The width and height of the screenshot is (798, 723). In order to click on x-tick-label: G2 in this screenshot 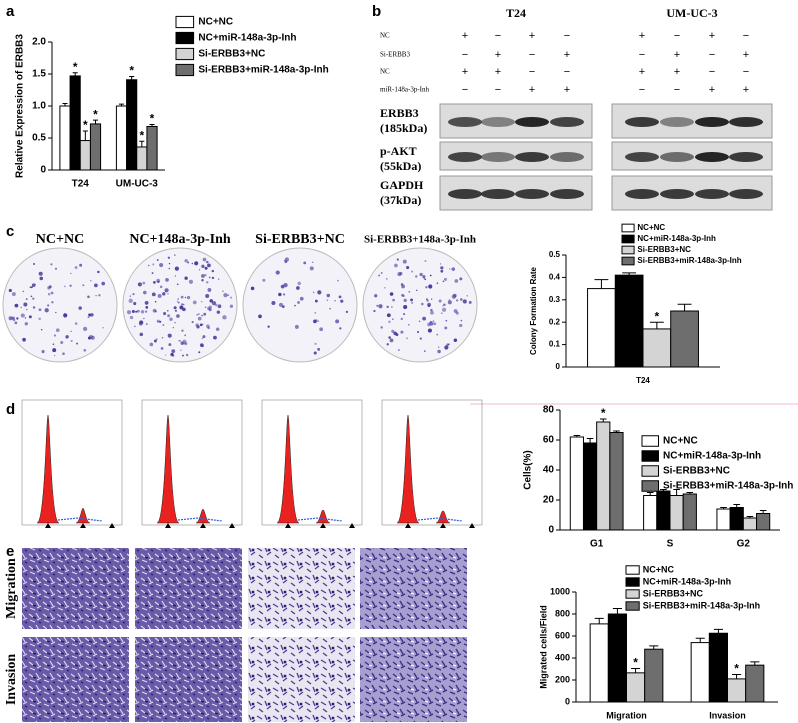, I will do `click(744, 544)`.